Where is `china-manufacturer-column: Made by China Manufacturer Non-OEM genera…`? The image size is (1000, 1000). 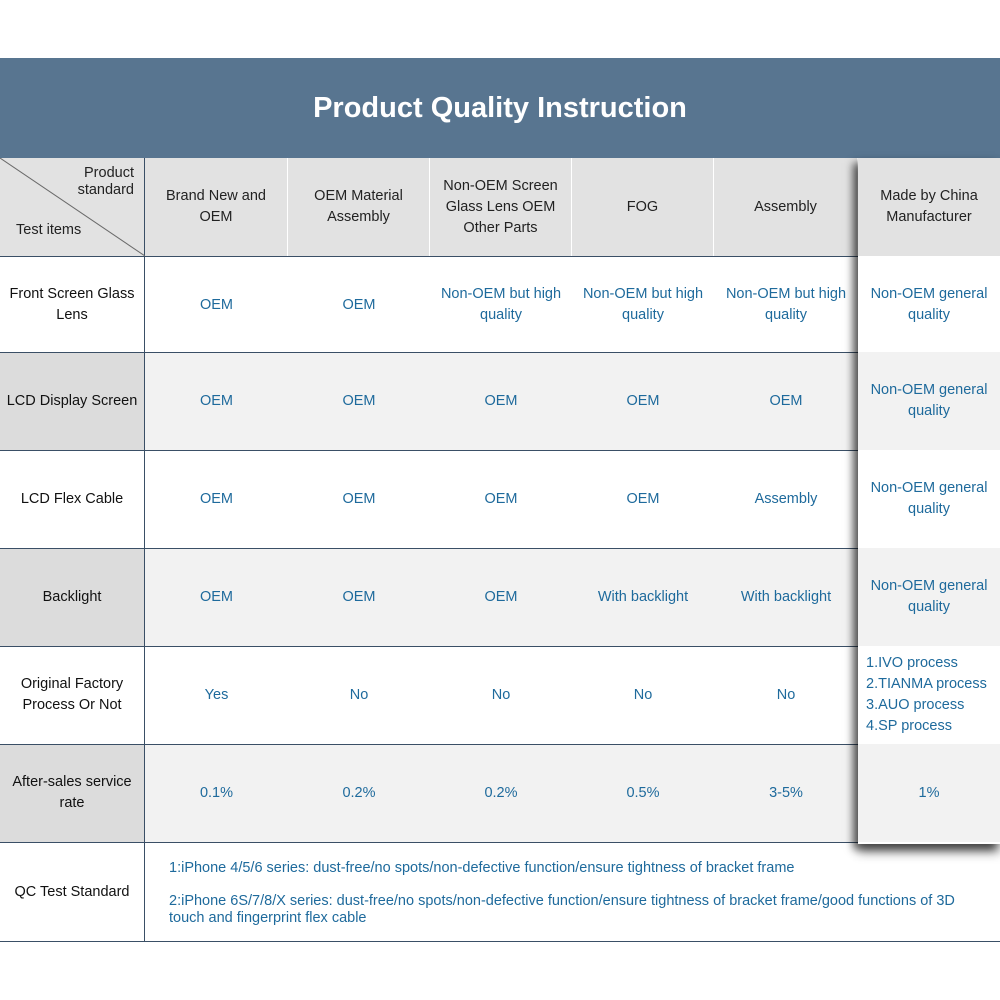
china-manufacturer-column: Made by China Manufacturer Non-OEM genera… is located at coordinates (929, 501).